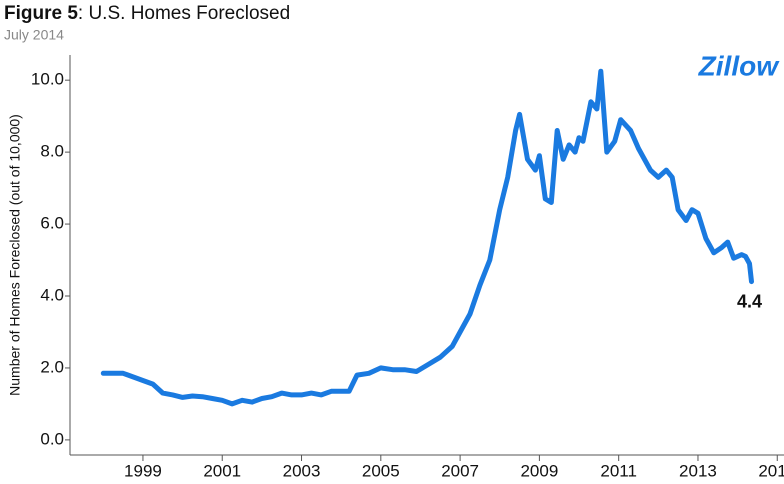  I want to click on chart-title: Figure 5: U.S. Homes Foreclosed, so click(147, 13).